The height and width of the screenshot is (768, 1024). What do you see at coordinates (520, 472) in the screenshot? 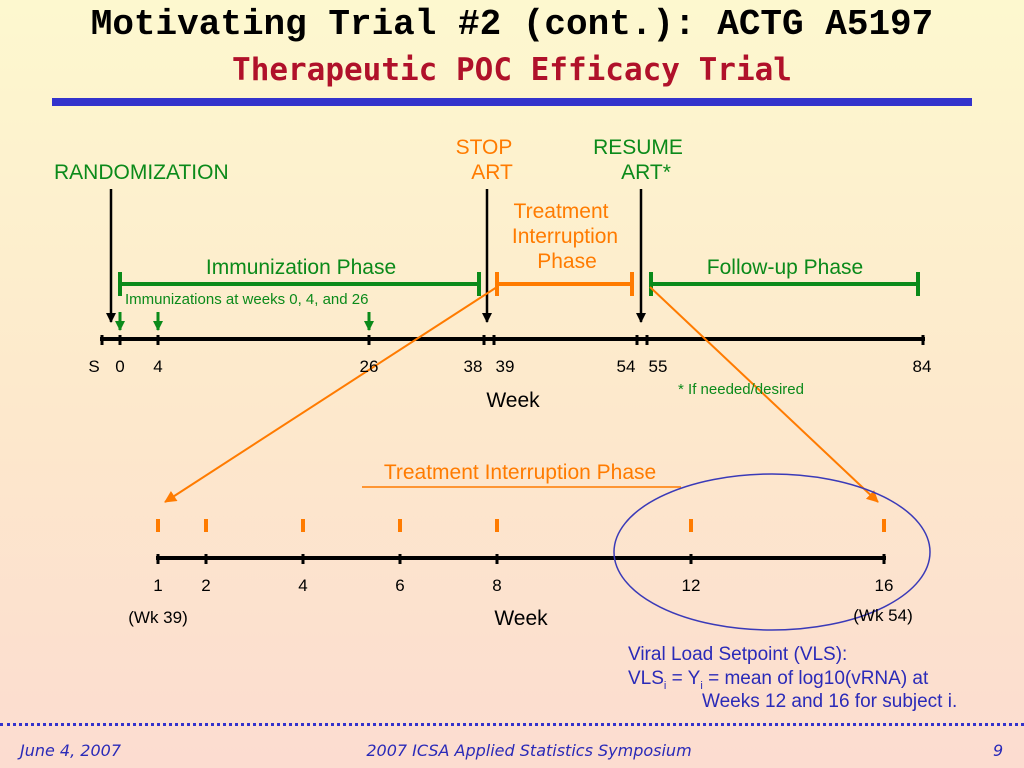
I see `ti-phase-title: Treatment Interruption Phase` at bounding box center [520, 472].